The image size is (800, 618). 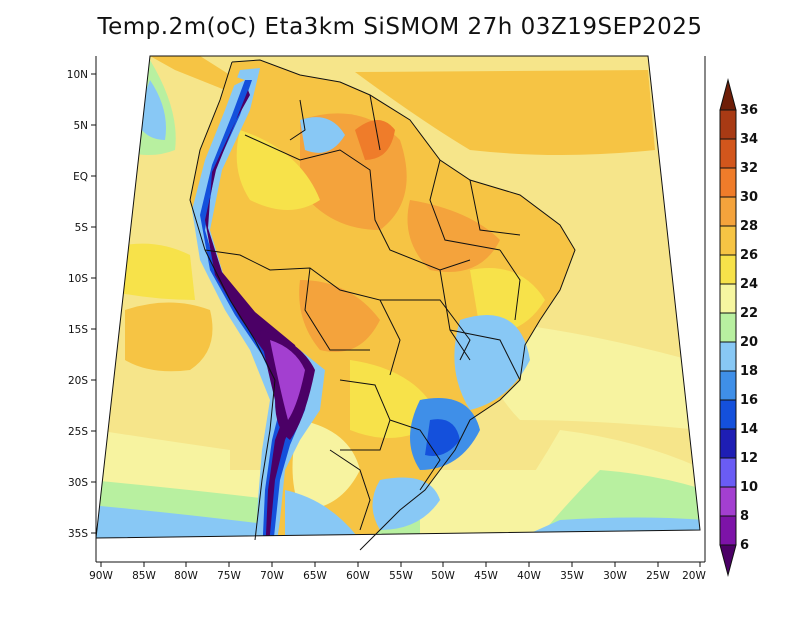 I want to click on colorbar-label: 28, so click(x=749, y=226).